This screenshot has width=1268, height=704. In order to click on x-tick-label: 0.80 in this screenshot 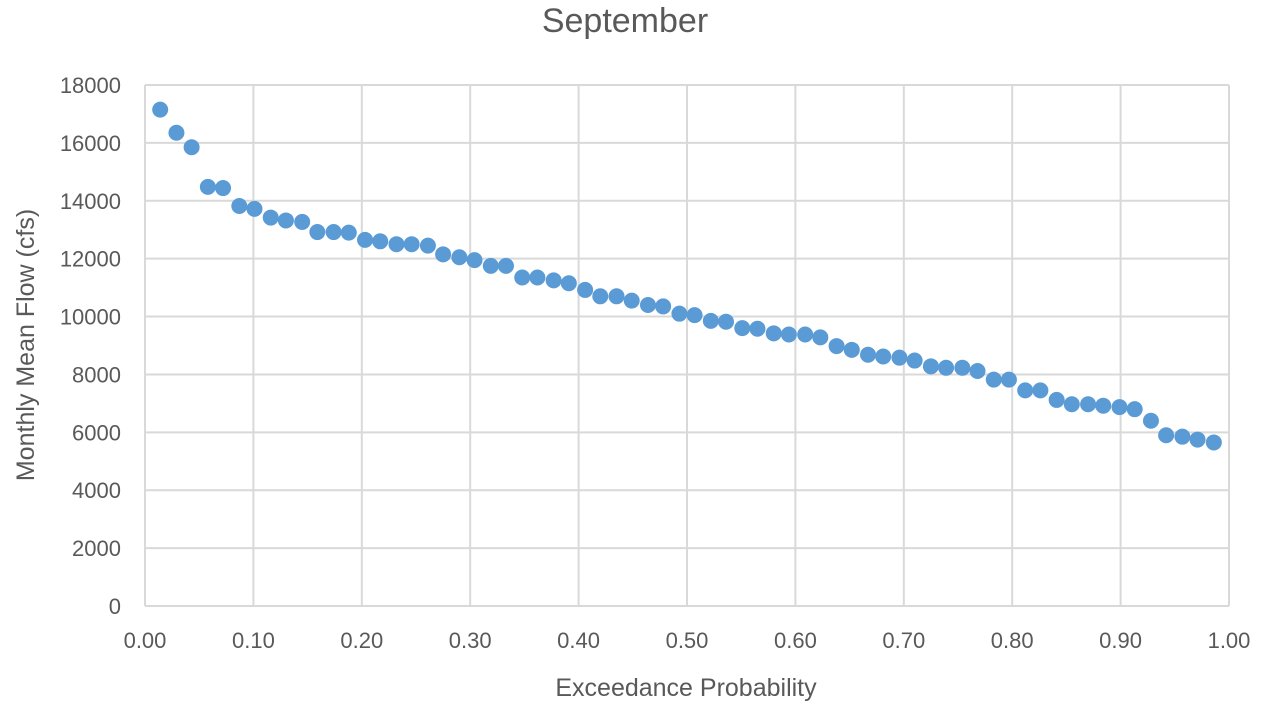, I will do `click(1012, 640)`.